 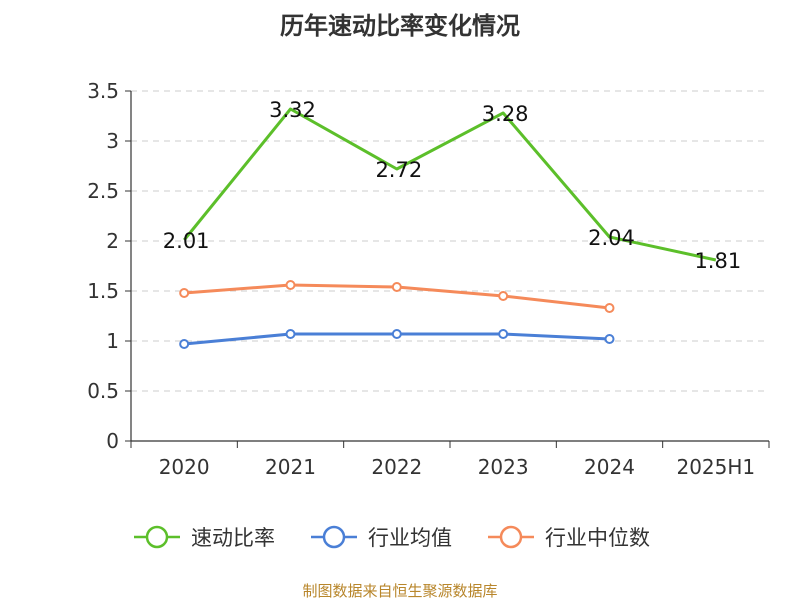 What do you see at coordinates (399, 591) in the screenshot?
I see `source-note: 制图数据来自恒生聚源数据库` at bounding box center [399, 591].